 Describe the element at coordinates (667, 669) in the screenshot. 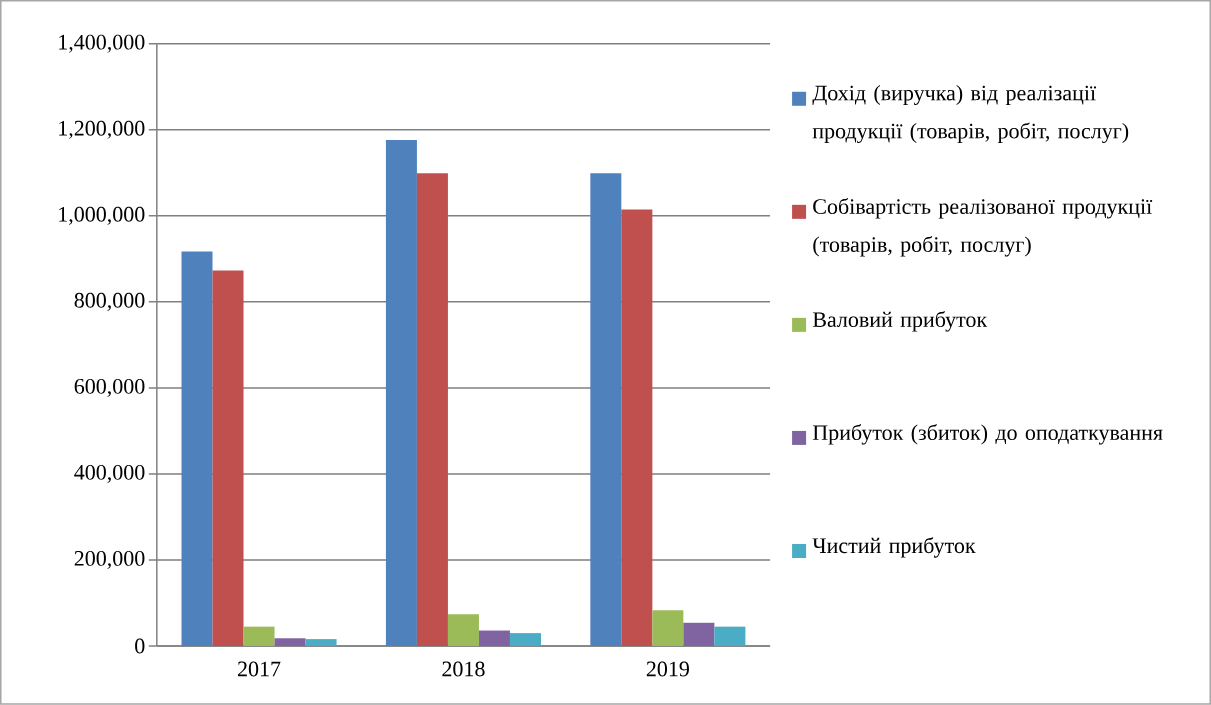

I see `x-tick-label: 2019` at that location.